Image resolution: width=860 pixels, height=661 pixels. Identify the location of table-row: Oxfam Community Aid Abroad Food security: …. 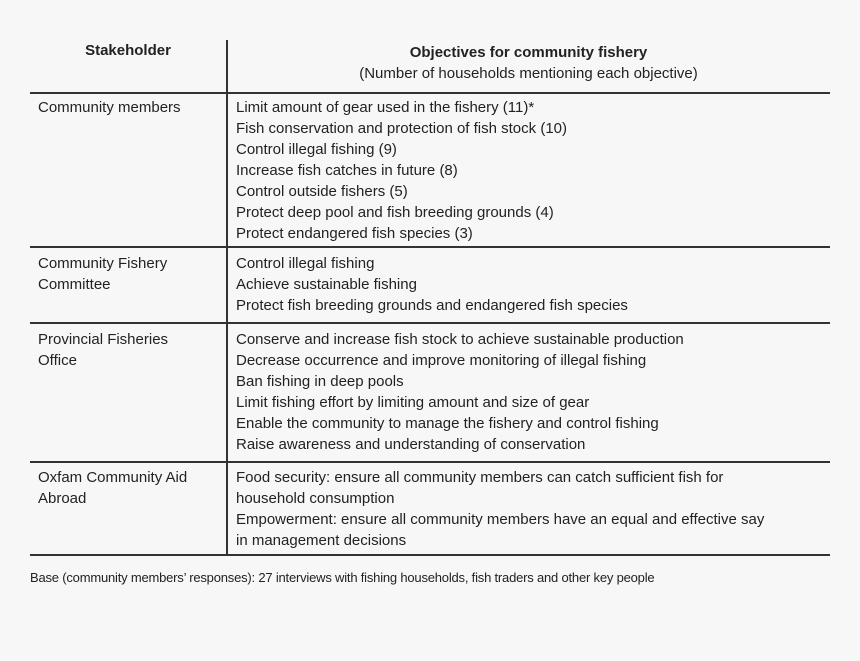
(430, 508).